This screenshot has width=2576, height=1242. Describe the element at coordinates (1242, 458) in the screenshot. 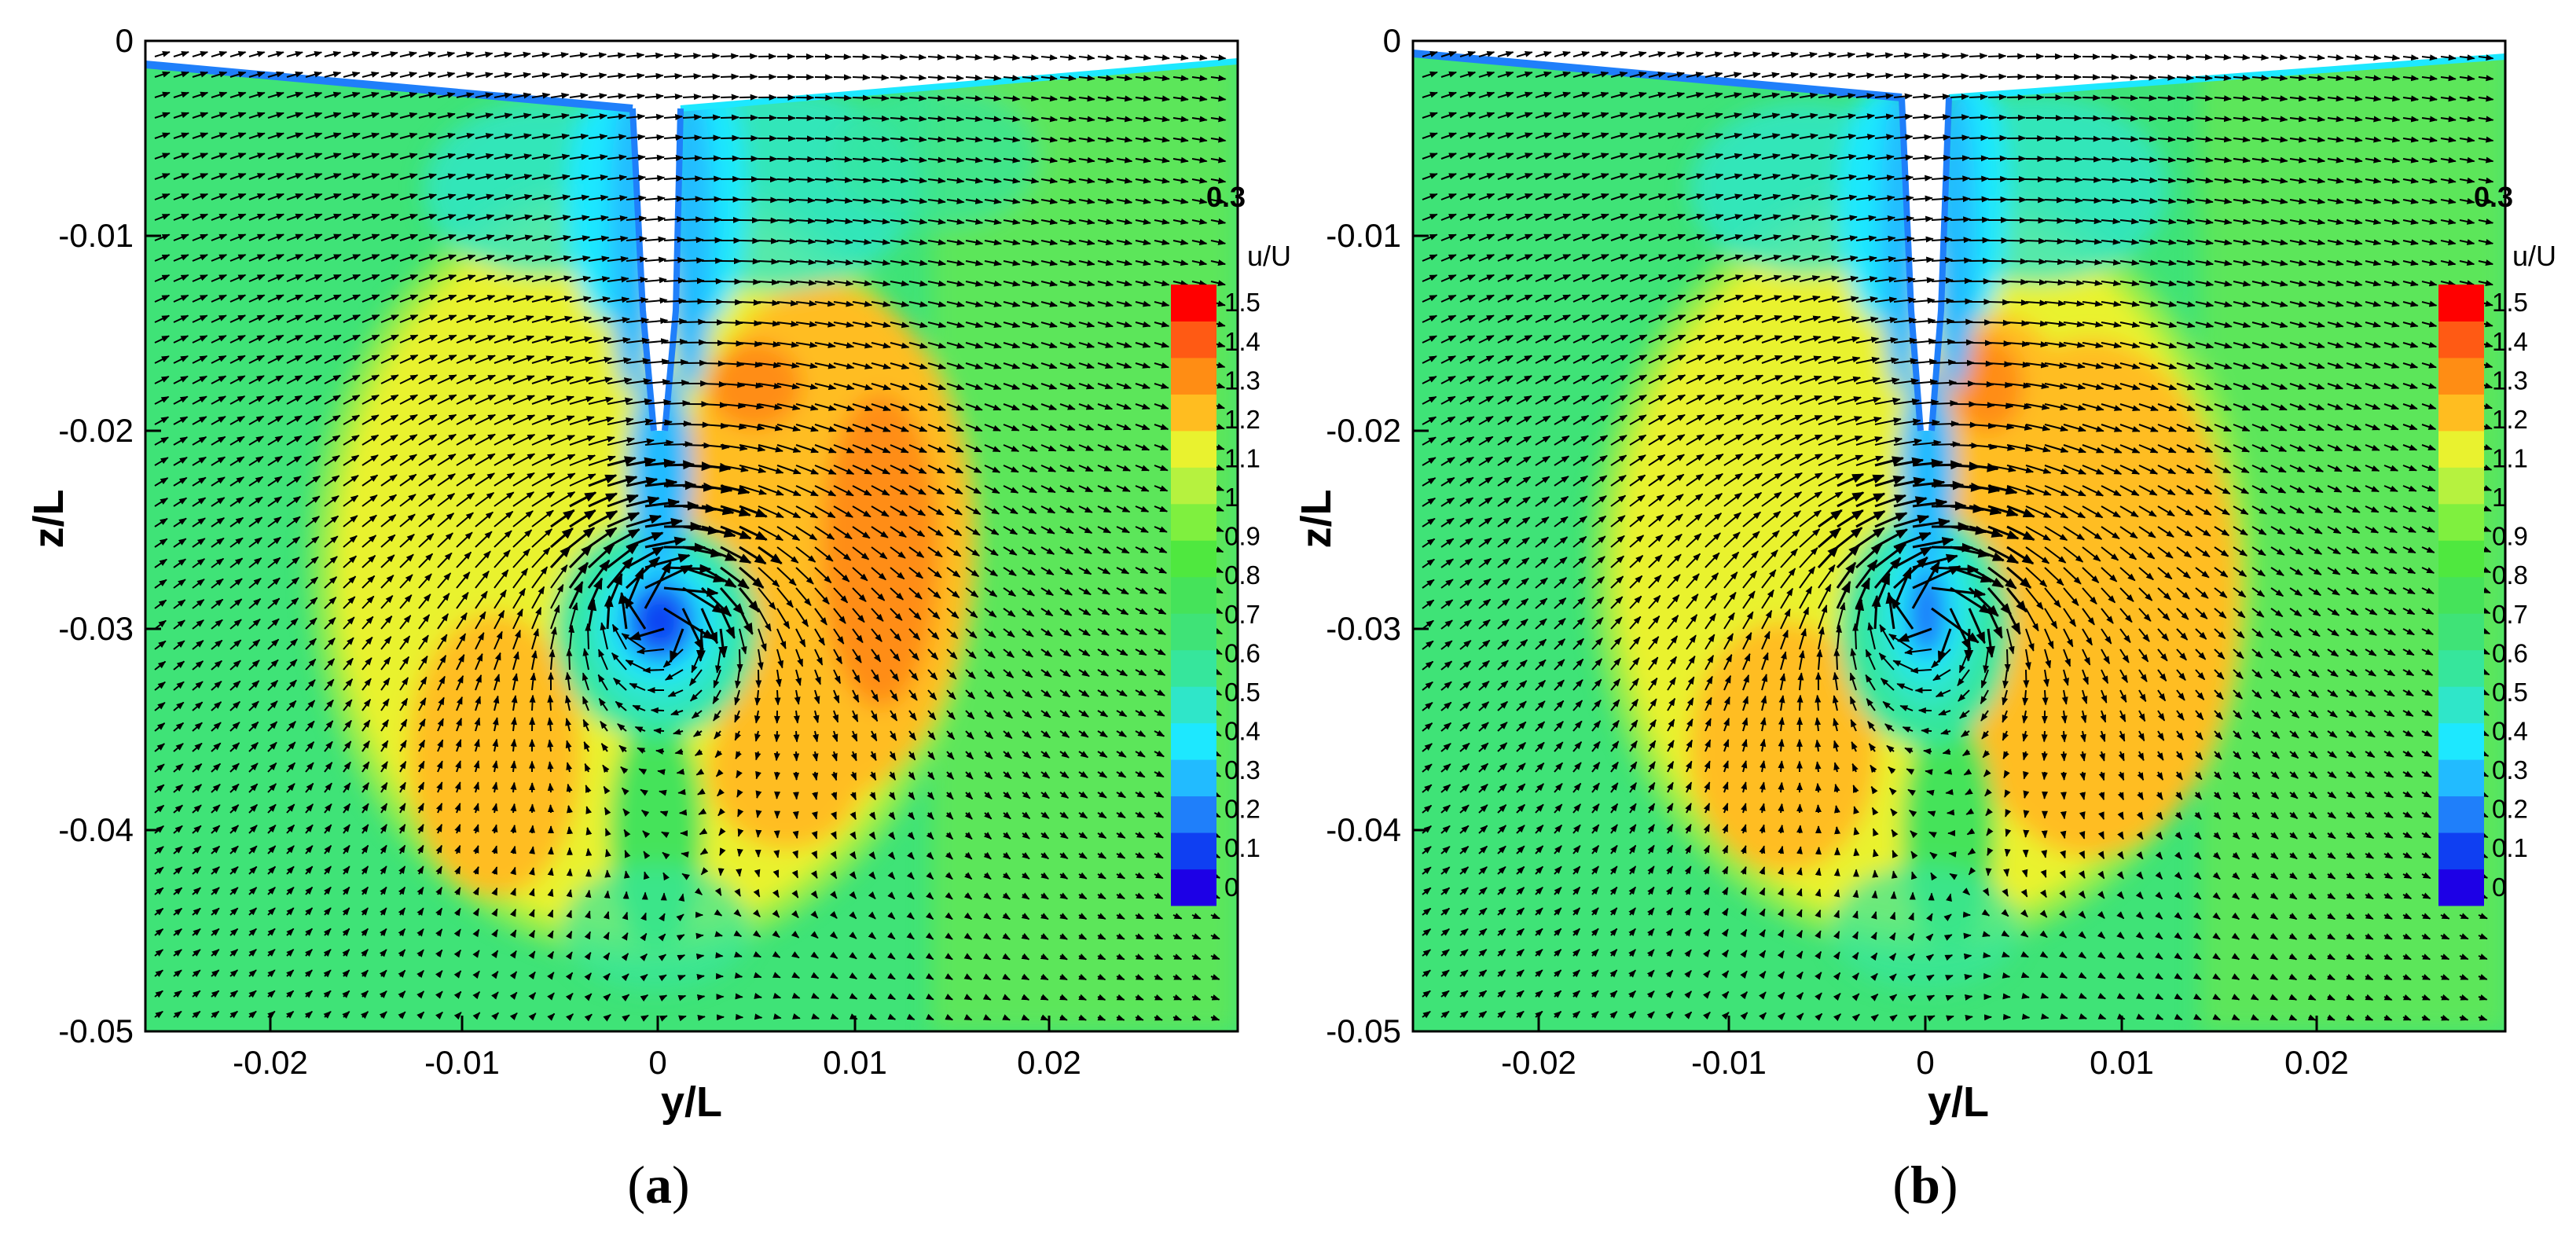

I see `colorbar-tick-label: 1.1` at that location.